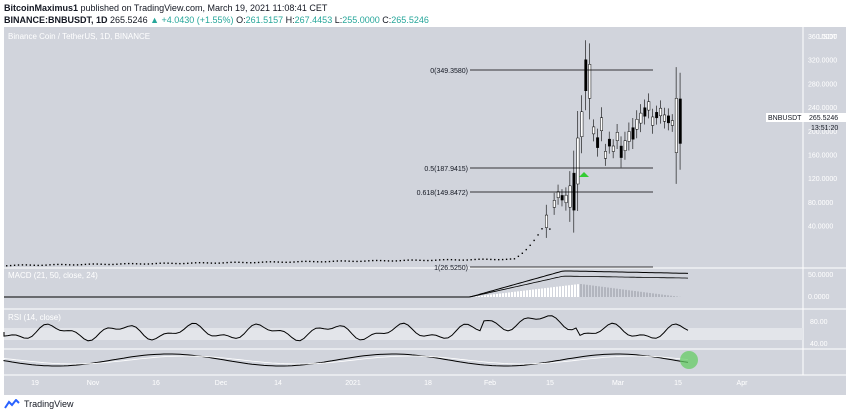 Image resolution: width=850 pixels, height=413 pixels. Describe the element at coordinates (387, 20) in the screenshot. I see `close-label: C:` at that location.